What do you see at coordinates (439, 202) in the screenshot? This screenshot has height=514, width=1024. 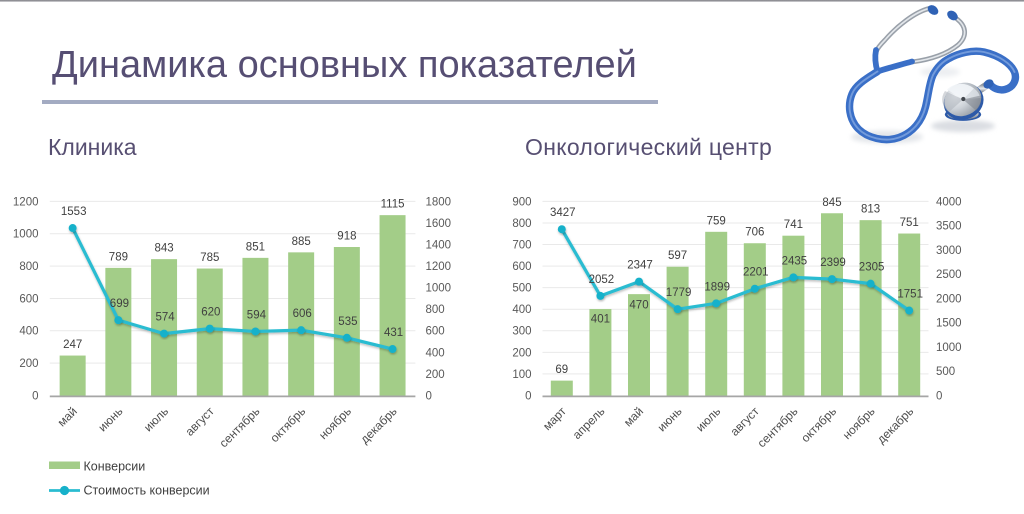 I see `svg-text: 1800` at bounding box center [439, 202].